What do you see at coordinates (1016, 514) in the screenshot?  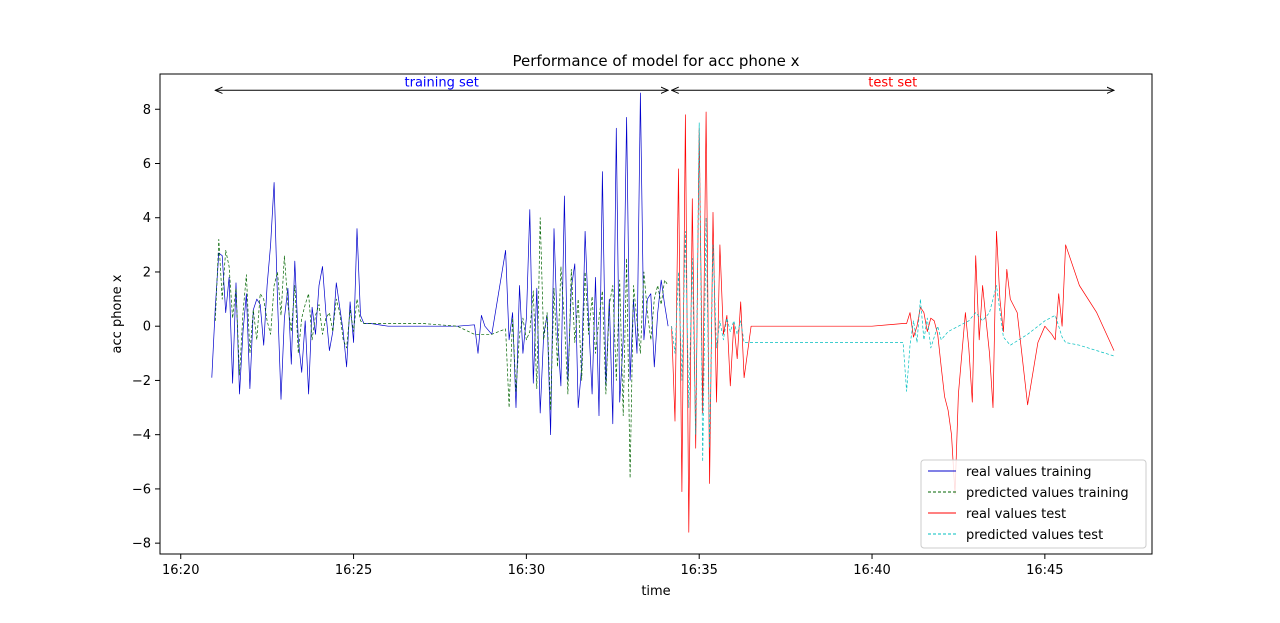 I see `legend-entry: real values test` at bounding box center [1016, 514].